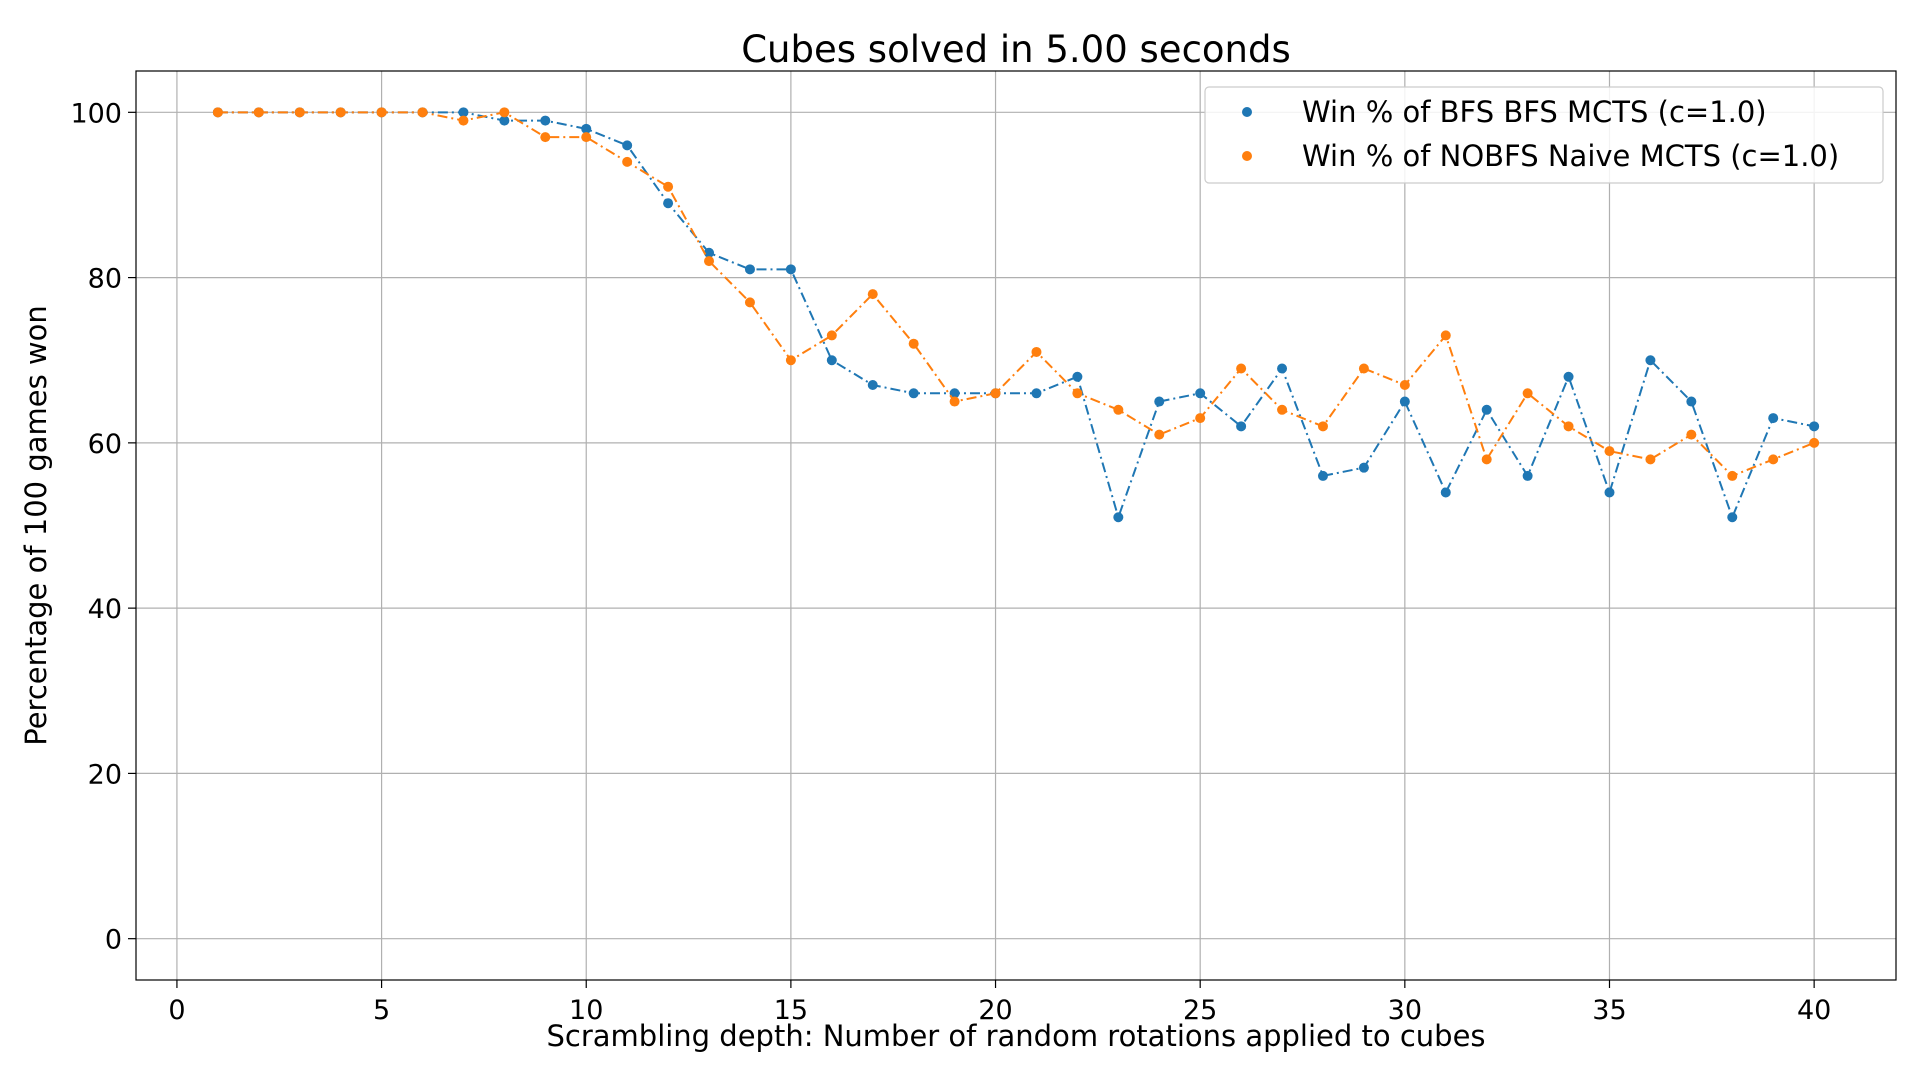 The image size is (1920, 1080). What do you see at coordinates (105, 774) in the screenshot?
I see `y-tick-label: 20` at bounding box center [105, 774].